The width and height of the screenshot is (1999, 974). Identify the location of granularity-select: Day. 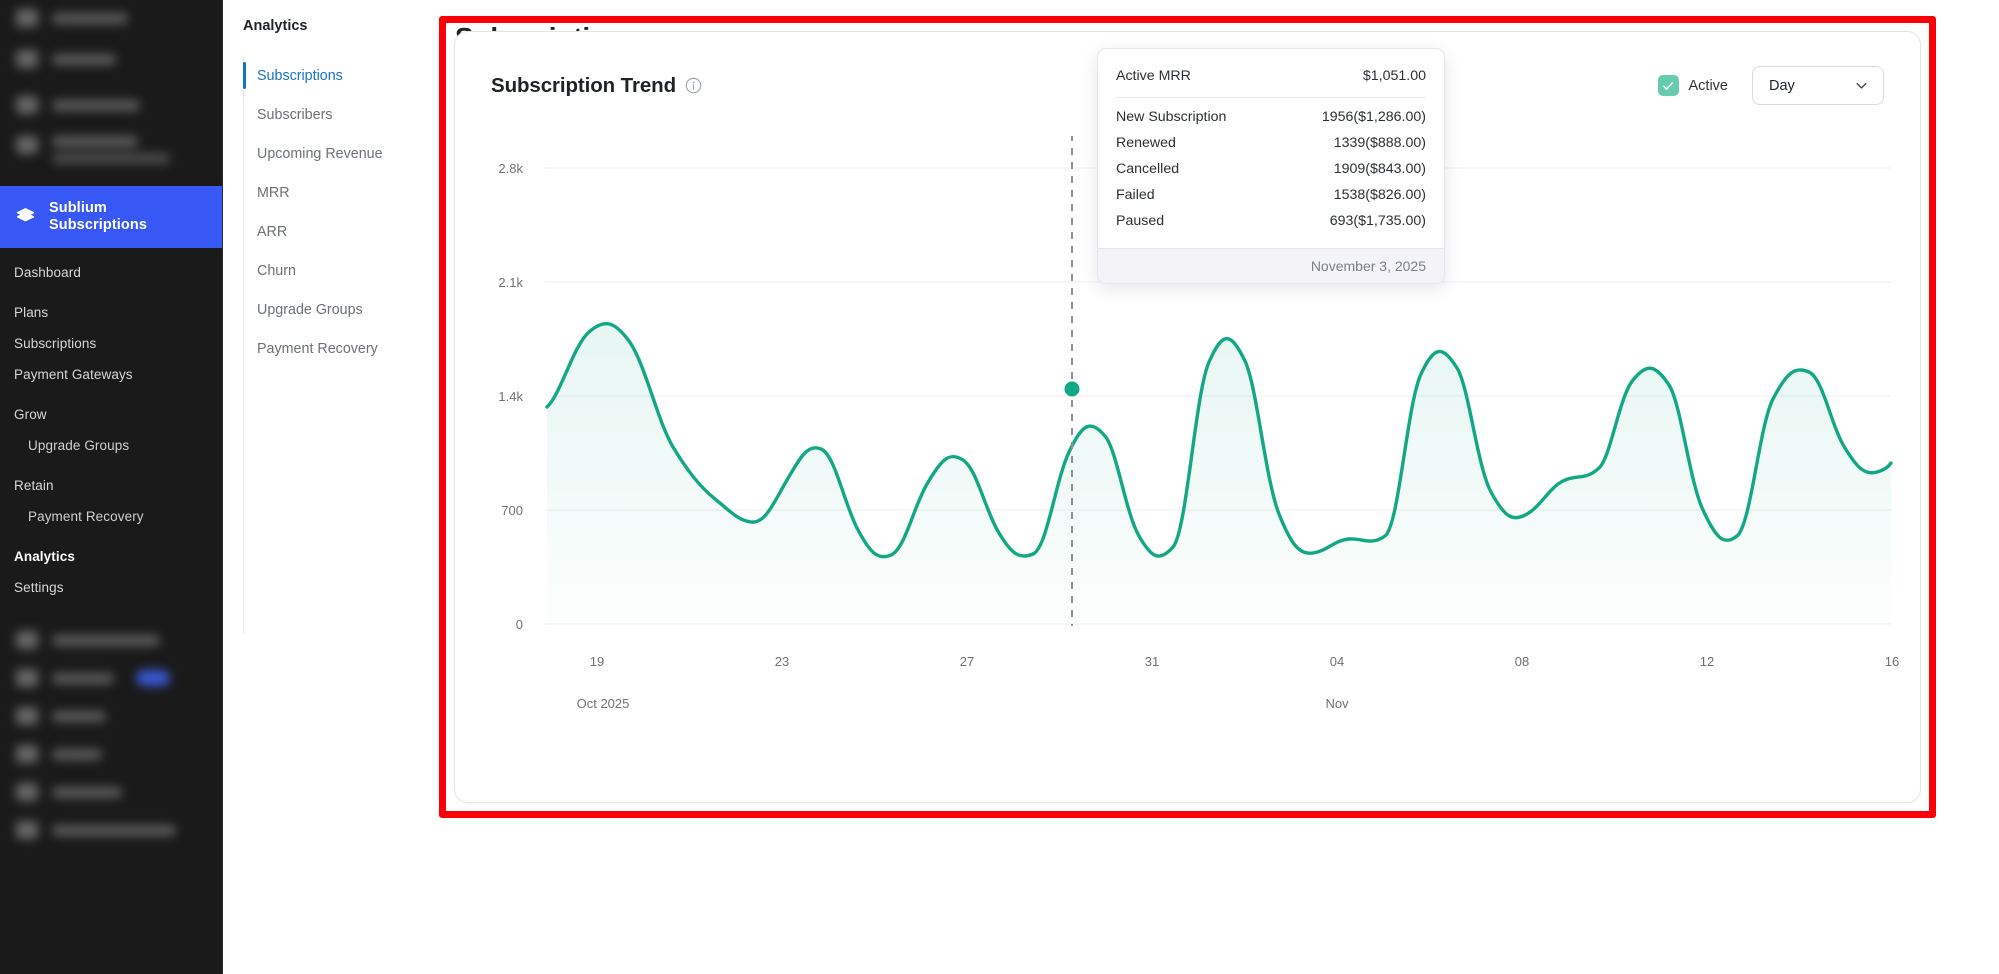
(1818, 85).